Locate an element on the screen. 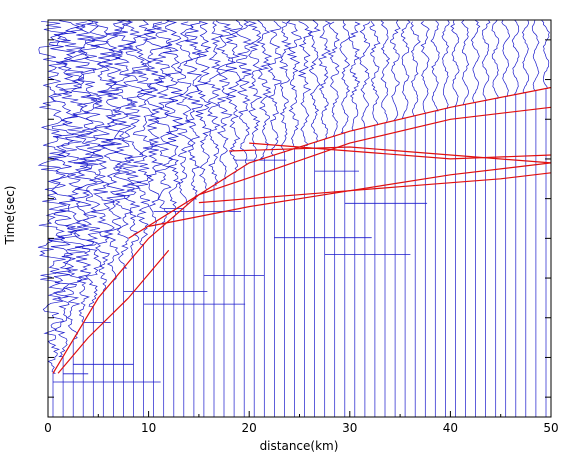 The height and width of the screenshot is (465, 566). x-tick-label: 50 is located at coordinates (550, 428).